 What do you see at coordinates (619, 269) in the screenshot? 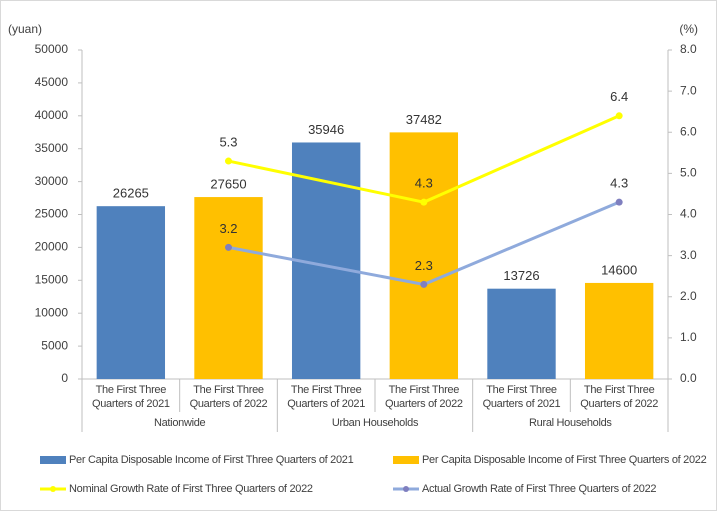
I see `bar-value-label: 14600` at bounding box center [619, 269].